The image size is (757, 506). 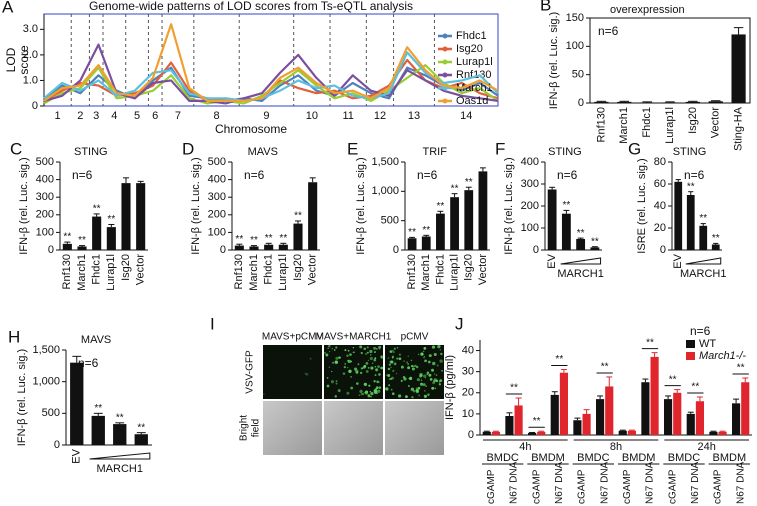 I want to click on chart-title: TRIF, so click(x=435, y=152).